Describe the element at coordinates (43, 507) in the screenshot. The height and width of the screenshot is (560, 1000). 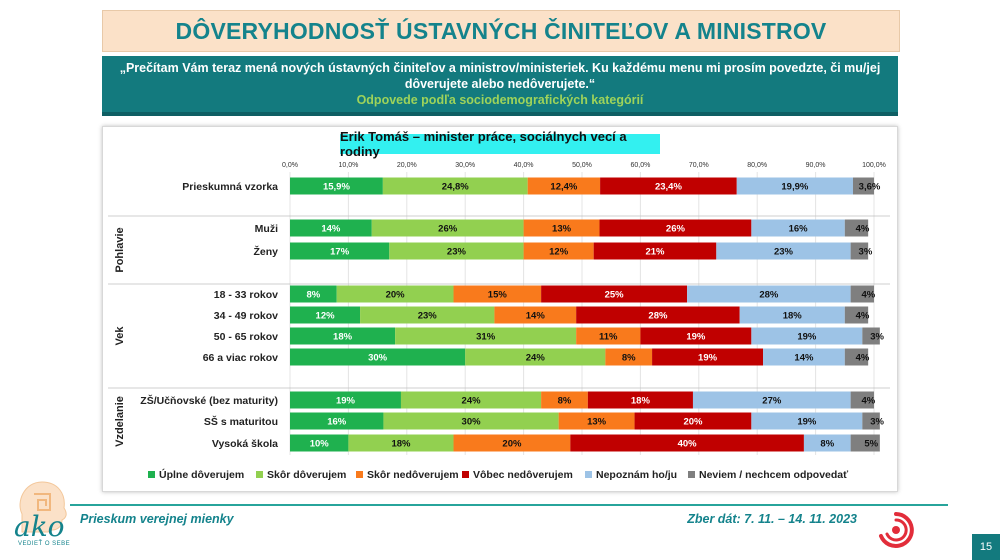
I see `ako-head-logo-icon` at that location.